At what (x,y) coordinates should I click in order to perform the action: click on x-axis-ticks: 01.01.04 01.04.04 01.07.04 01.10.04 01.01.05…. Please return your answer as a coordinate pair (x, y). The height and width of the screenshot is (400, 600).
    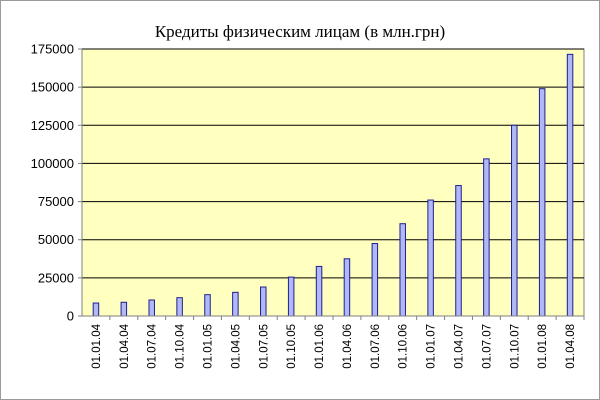
    Looking at the image, I should click on (338, 342).